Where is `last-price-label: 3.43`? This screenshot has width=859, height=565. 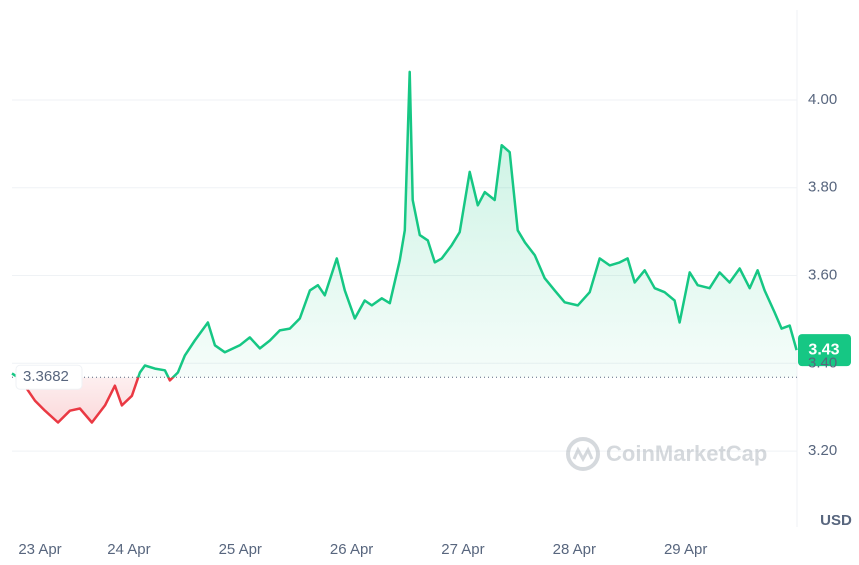
last-price-label: 3.43 is located at coordinates (823, 349).